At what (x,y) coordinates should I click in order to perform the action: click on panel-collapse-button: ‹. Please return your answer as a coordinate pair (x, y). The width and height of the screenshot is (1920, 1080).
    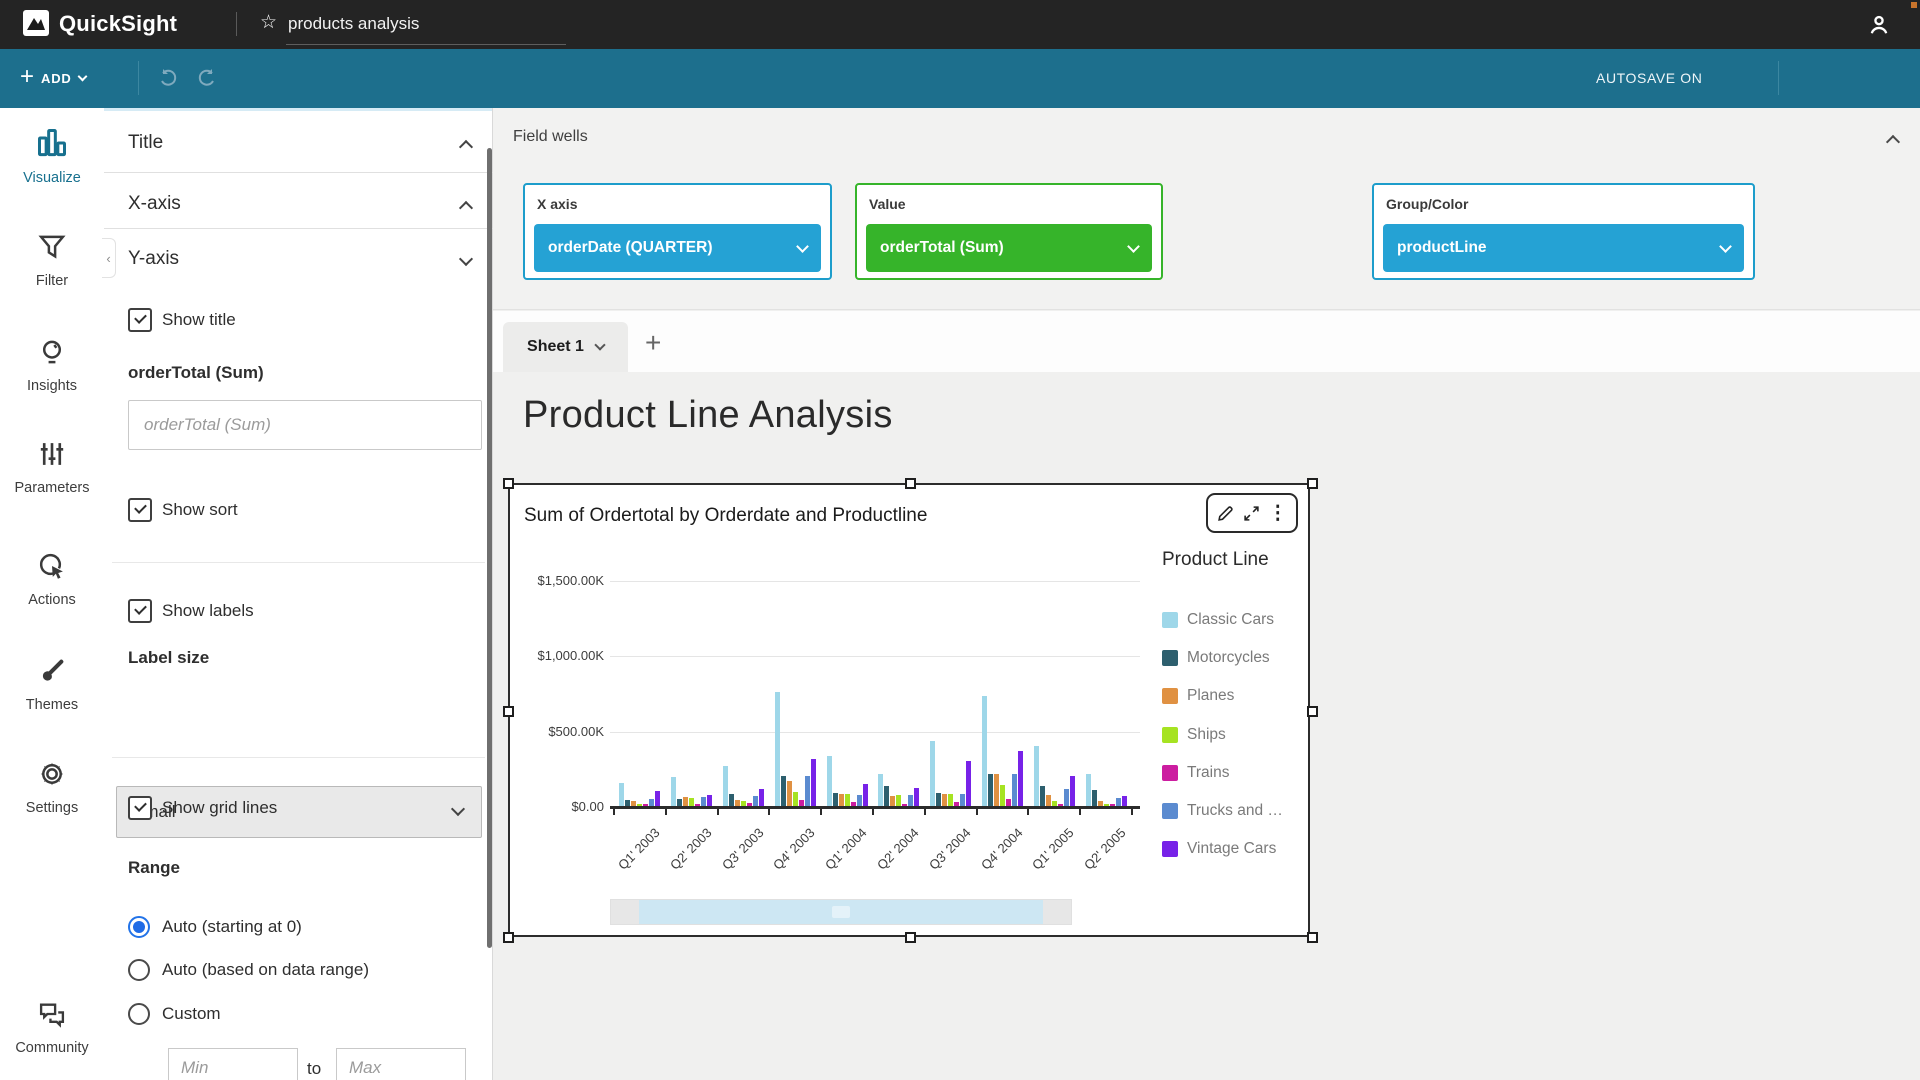
    Looking at the image, I should click on (109, 258).